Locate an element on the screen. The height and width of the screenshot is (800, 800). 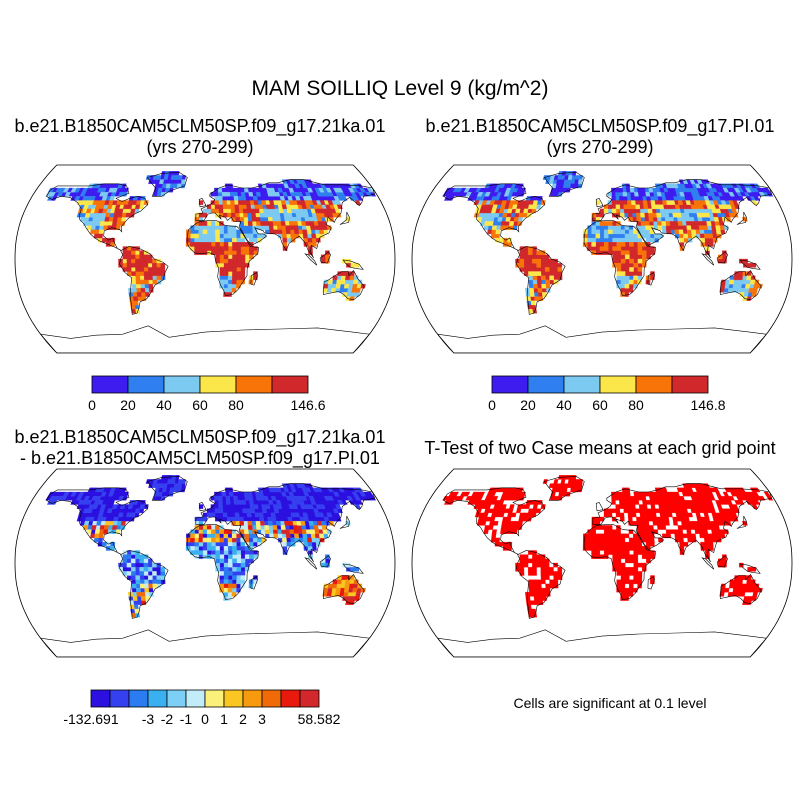
colorbar-tick-label: 1 is located at coordinates (224, 719).